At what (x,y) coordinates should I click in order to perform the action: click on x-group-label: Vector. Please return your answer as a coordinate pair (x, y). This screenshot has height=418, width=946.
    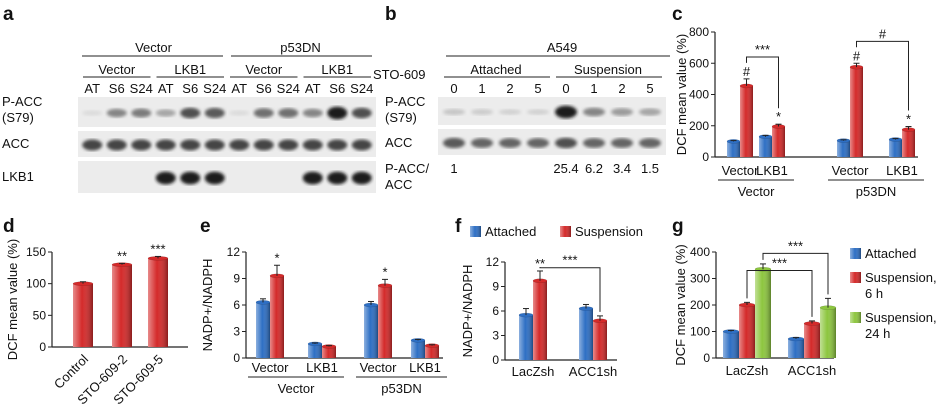
    Looking at the image, I should click on (297, 388).